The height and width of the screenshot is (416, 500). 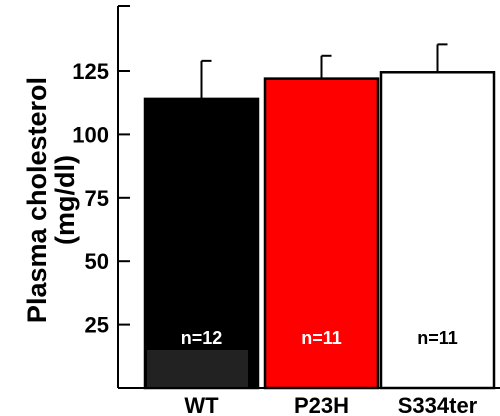 What do you see at coordinates (97, 261) in the screenshot?
I see `y-tick-label-50: 50` at bounding box center [97, 261].